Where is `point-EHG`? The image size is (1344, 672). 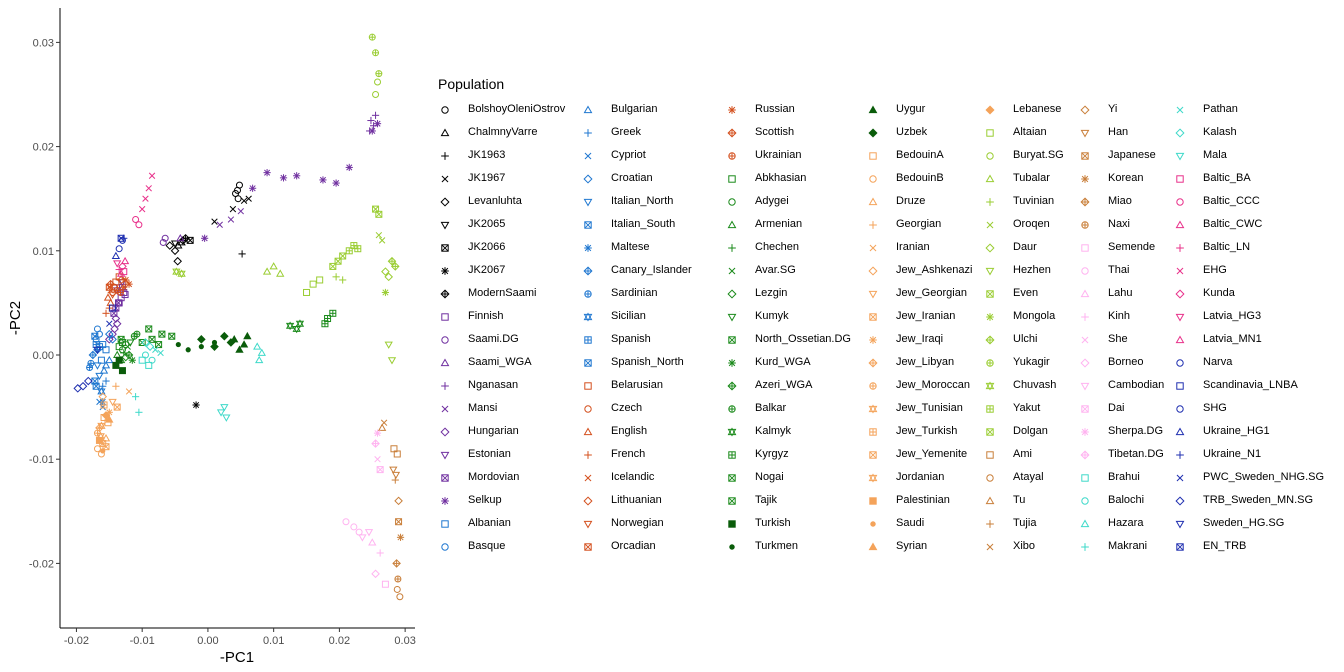 point-EHG is located at coordinates (152, 175).